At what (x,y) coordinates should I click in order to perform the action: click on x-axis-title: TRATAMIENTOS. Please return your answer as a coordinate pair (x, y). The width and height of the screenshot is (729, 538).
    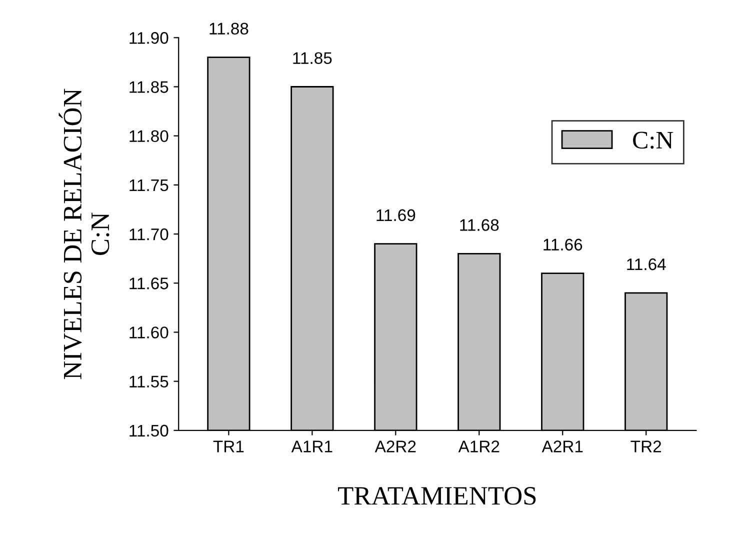
    Looking at the image, I should click on (437, 496).